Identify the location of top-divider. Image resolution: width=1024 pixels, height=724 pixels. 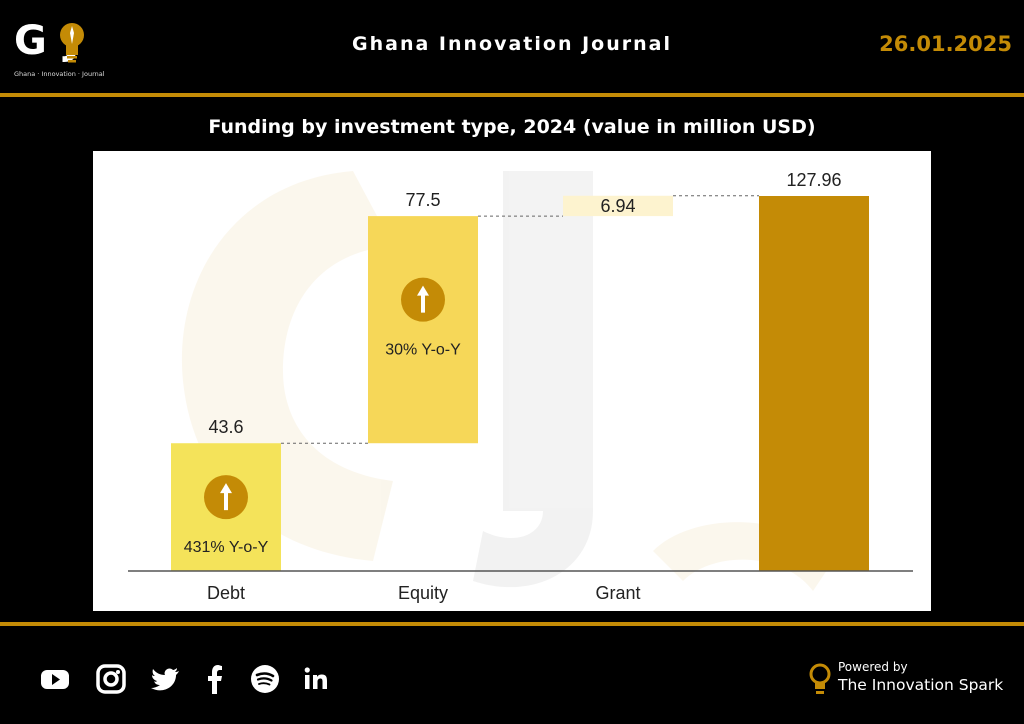
(512, 95).